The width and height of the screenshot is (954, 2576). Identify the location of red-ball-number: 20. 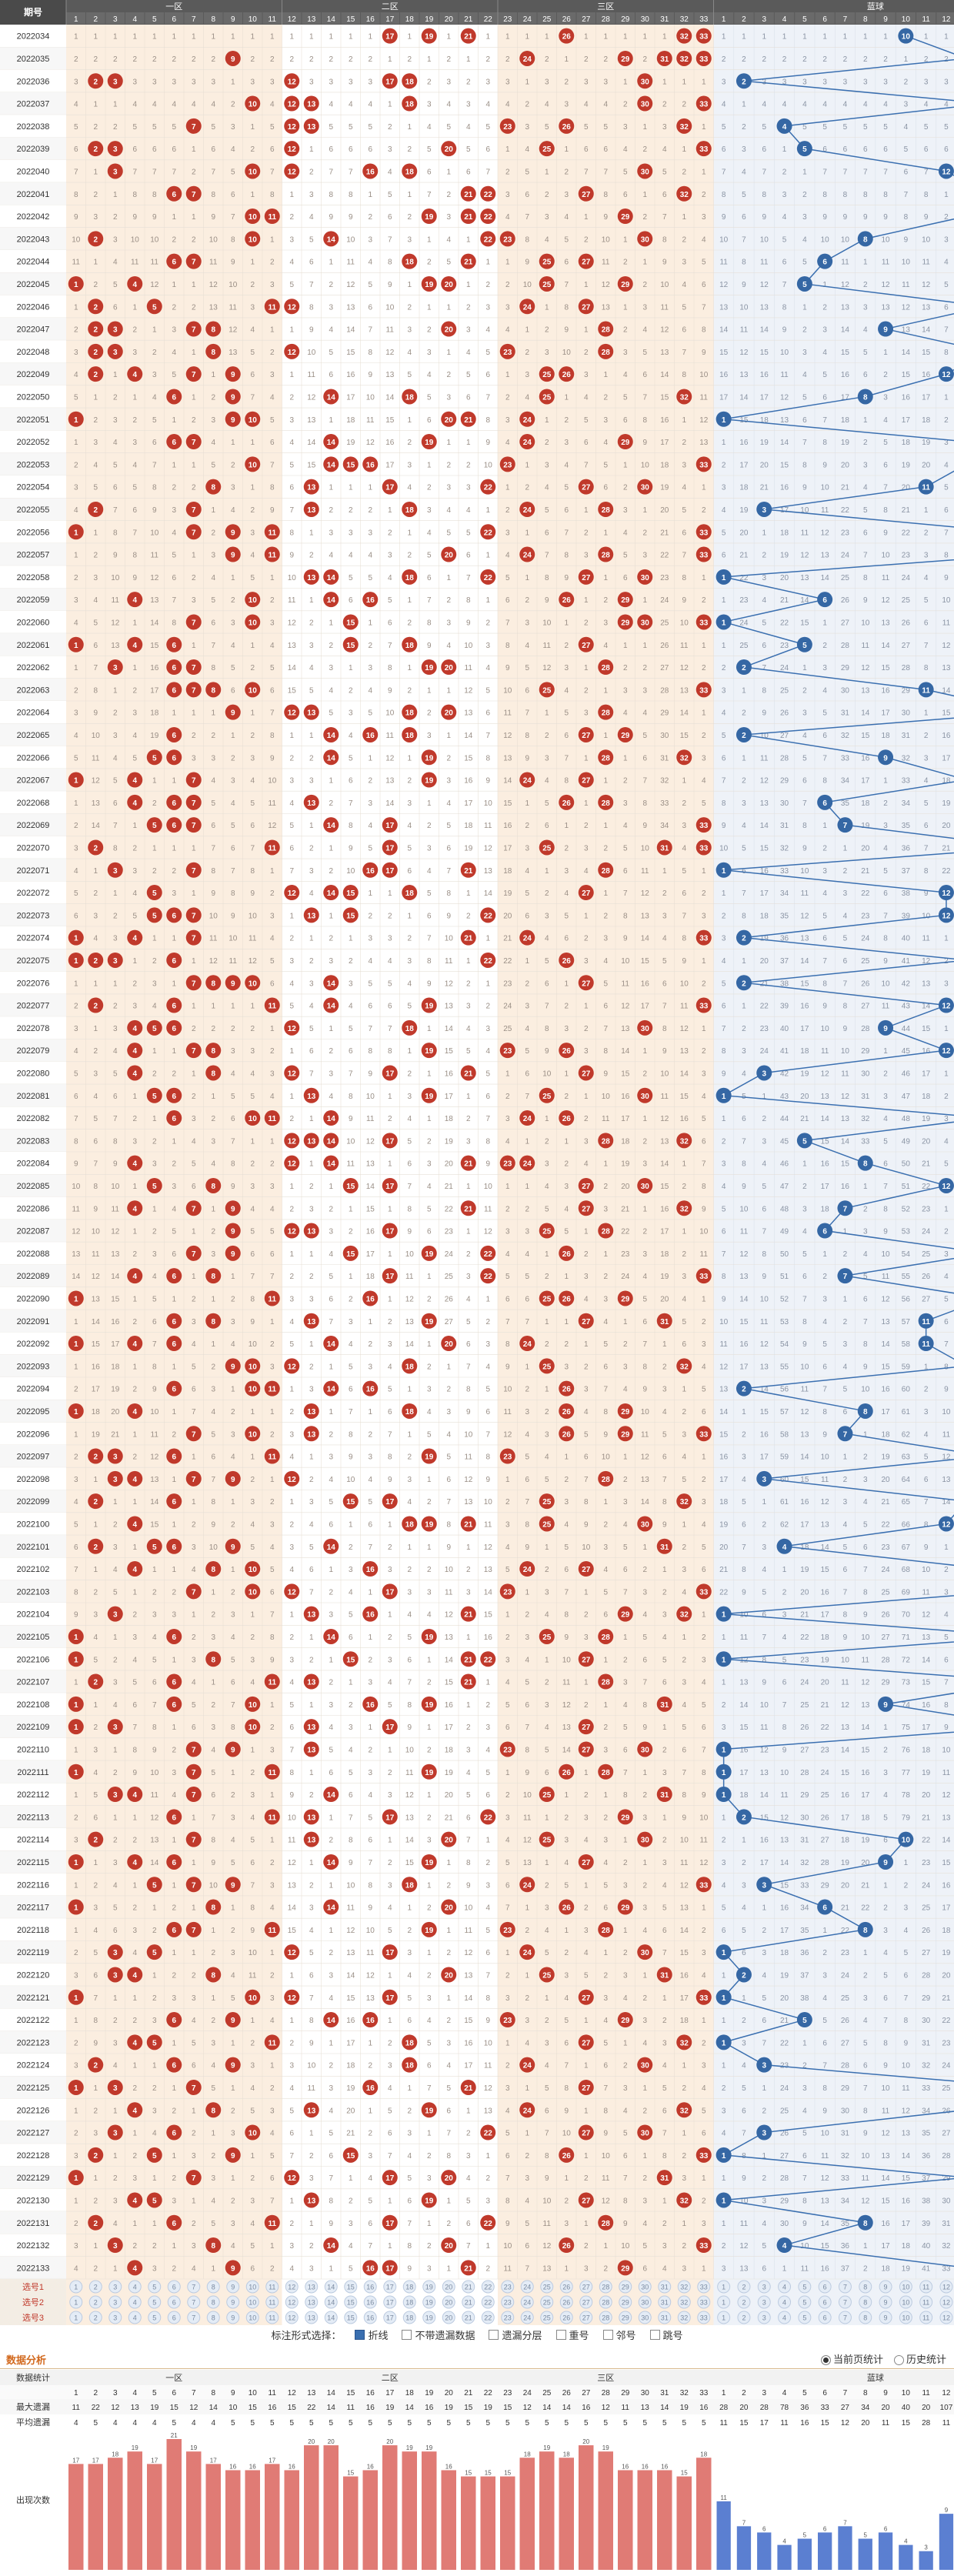
(449, 556).